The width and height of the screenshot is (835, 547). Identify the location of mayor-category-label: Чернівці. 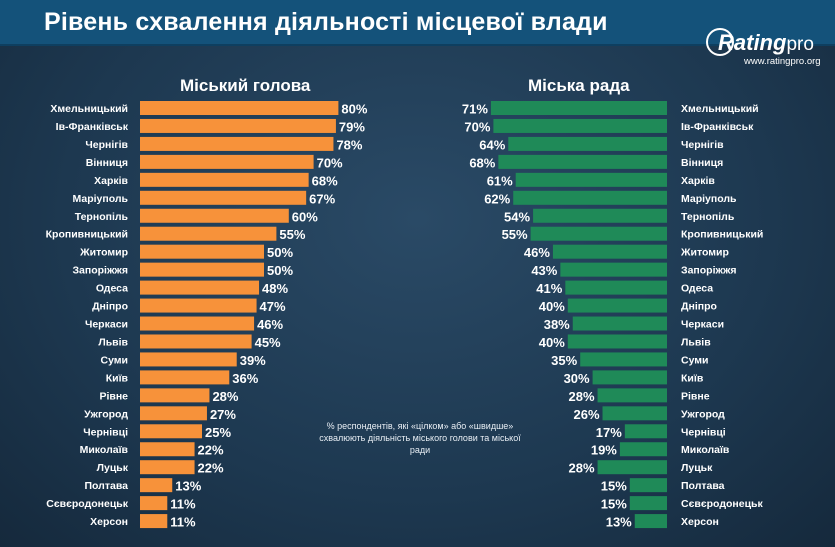
(105, 432).